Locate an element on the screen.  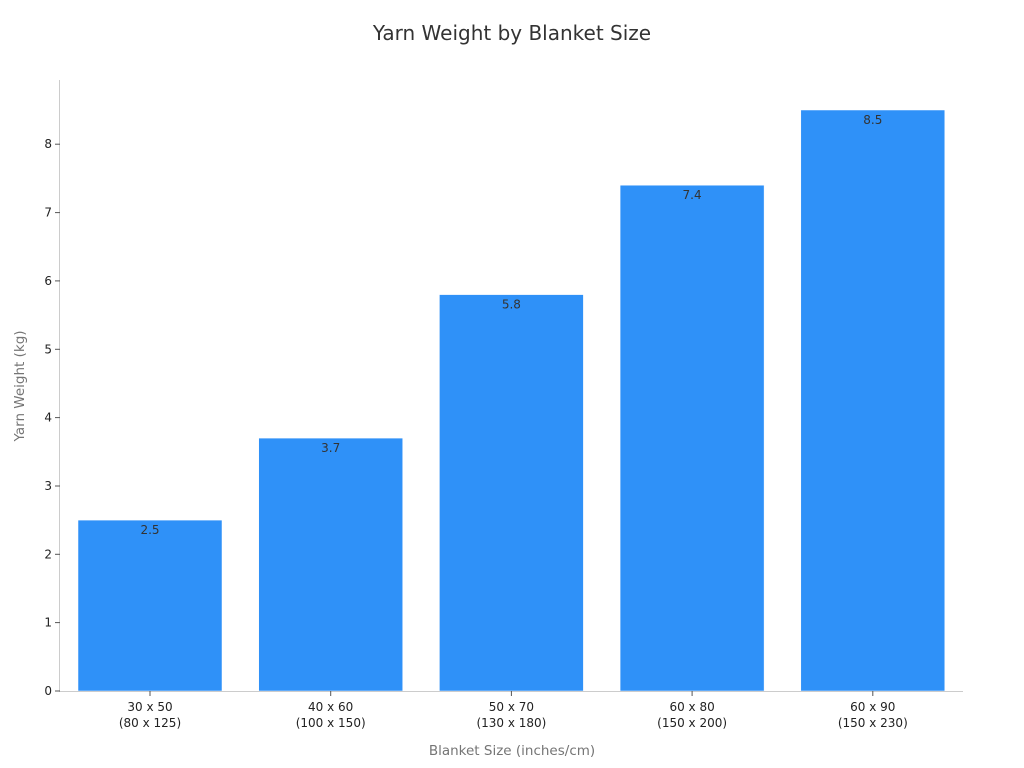
x-tick-label: 50 x 70 is located at coordinates (511, 707).